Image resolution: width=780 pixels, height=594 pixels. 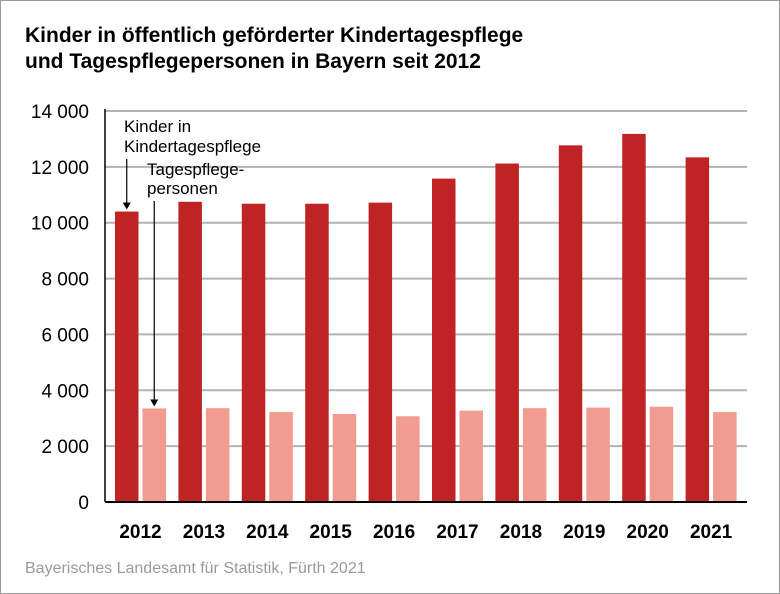 I want to click on x-tick-label: 2013, so click(x=204, y=532).